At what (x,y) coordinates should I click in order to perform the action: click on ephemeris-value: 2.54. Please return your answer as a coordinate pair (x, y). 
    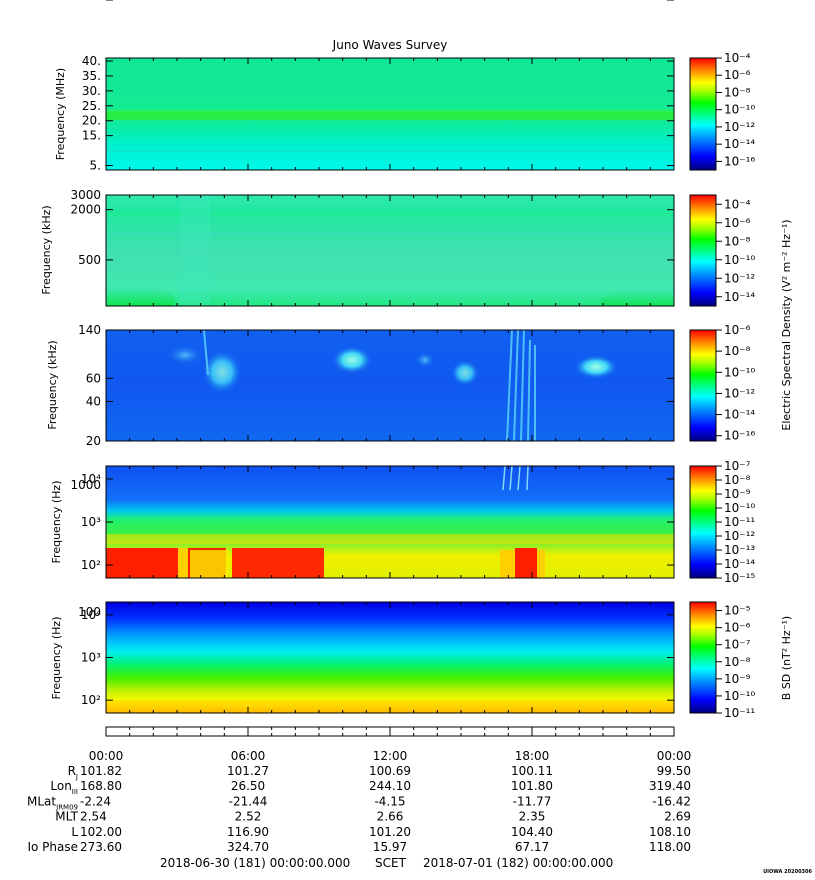
    Looking at the image, I should click on (93, 817).